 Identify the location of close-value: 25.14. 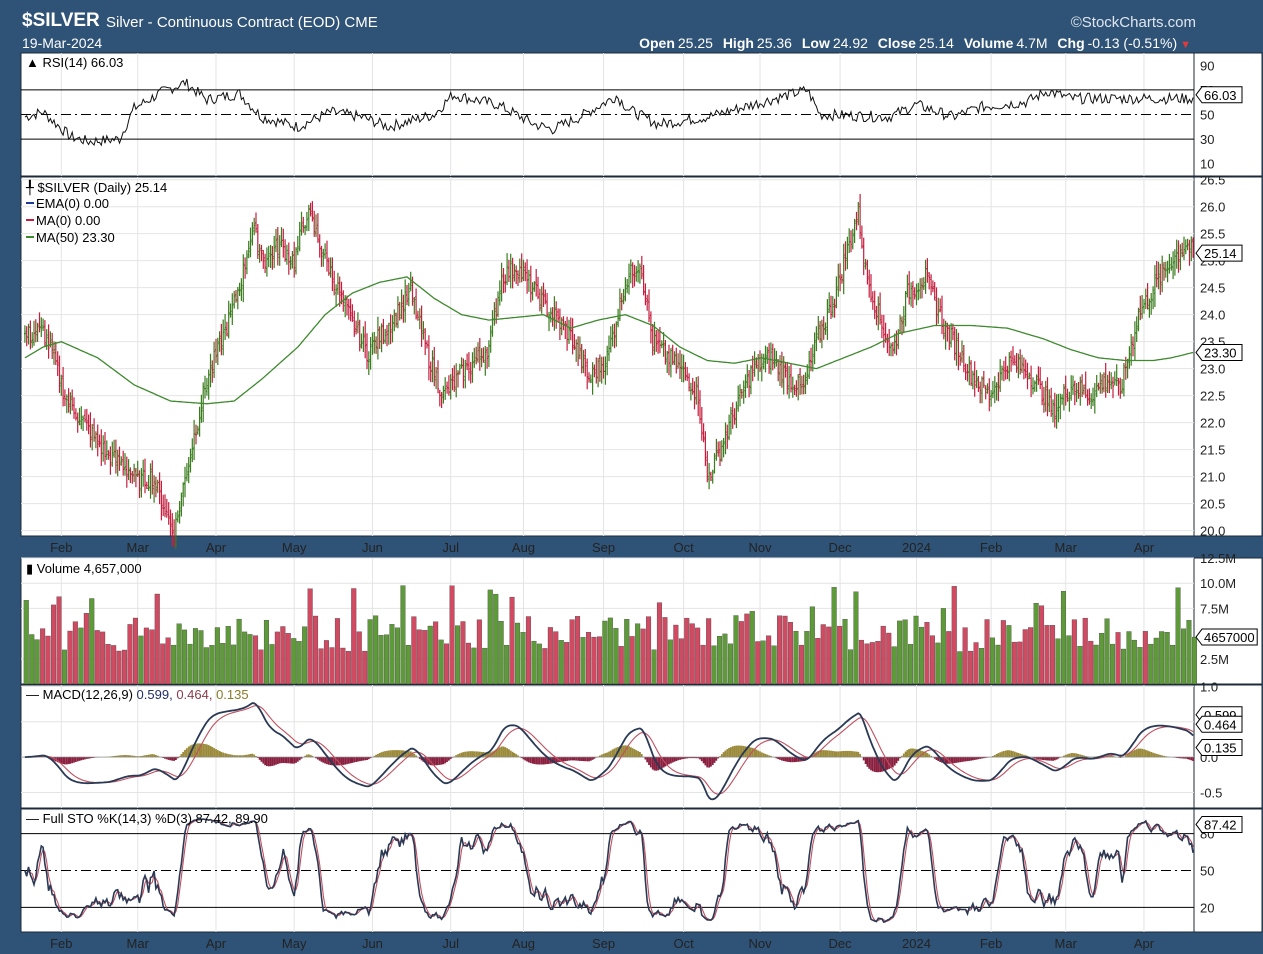
(936, 43).